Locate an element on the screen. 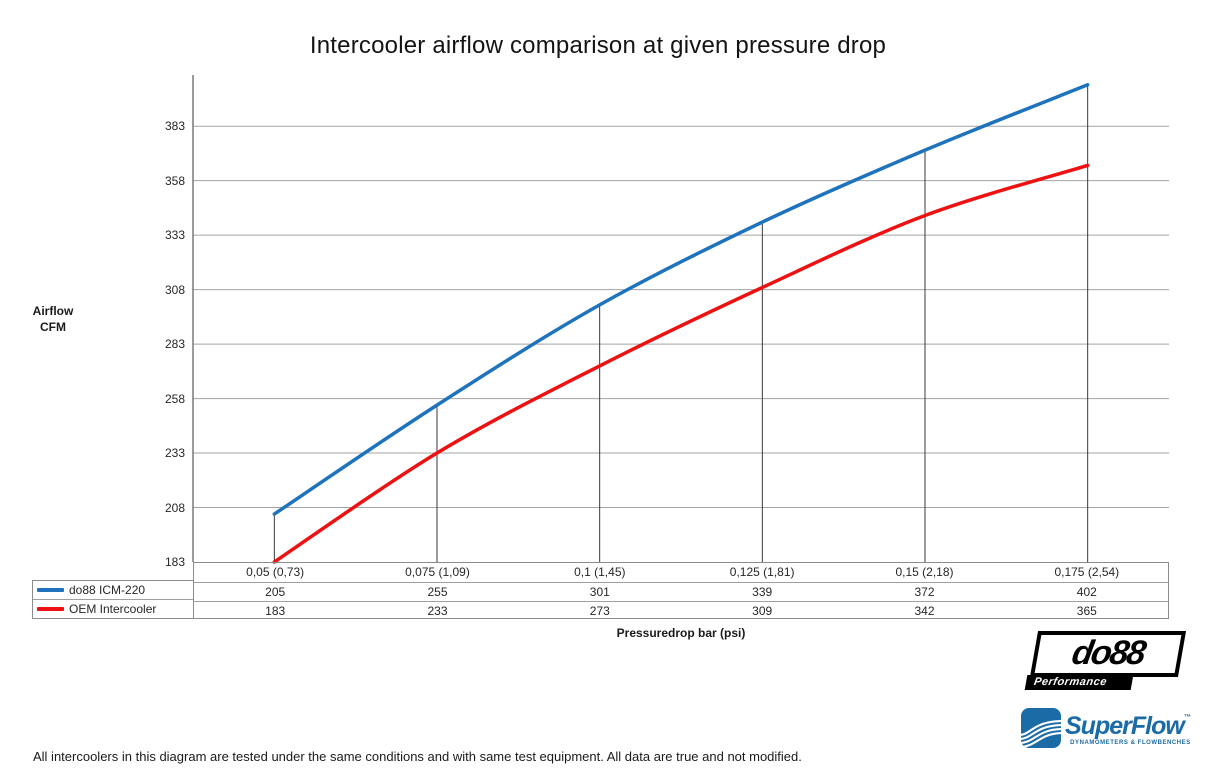 This screenshot has width=1214, height=780. table-cell-oem-value: 365 is located at coordinates (1086, 611).